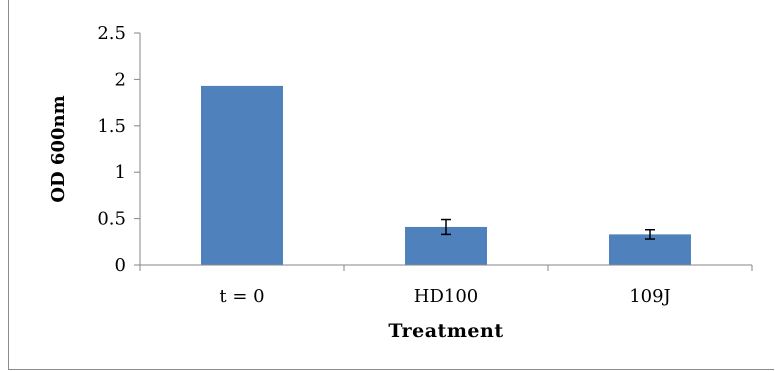  I want to click on x-tick-label: HD100, so click(446, 296).